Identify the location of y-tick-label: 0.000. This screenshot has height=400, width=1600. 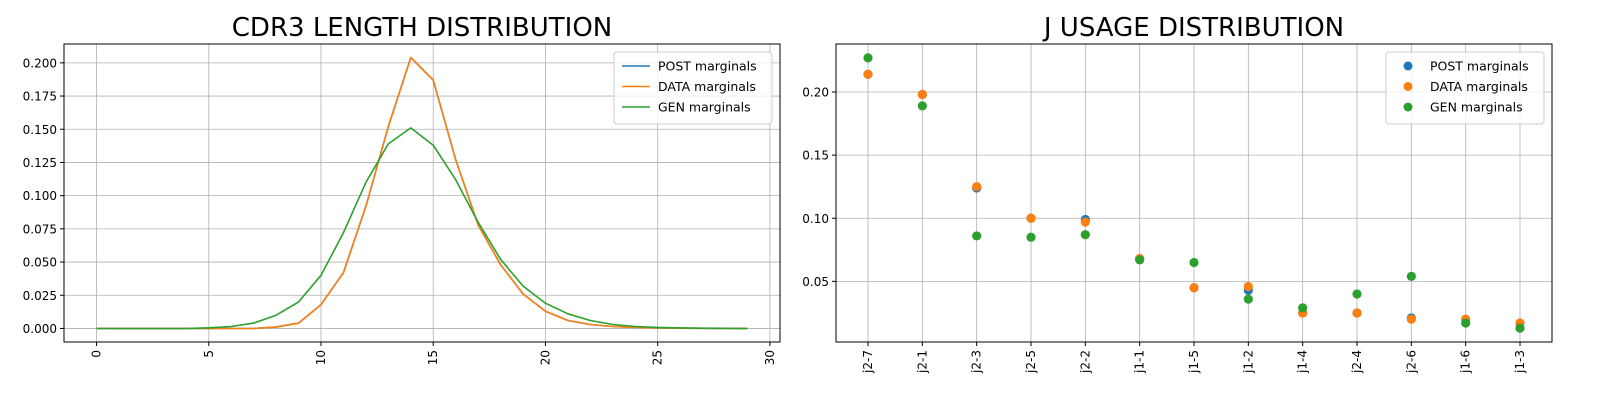
(40, 329).